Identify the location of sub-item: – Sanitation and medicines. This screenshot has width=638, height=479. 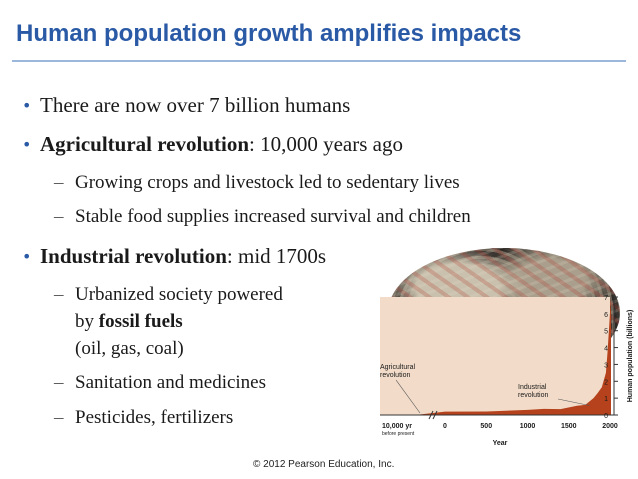
(160, 383).